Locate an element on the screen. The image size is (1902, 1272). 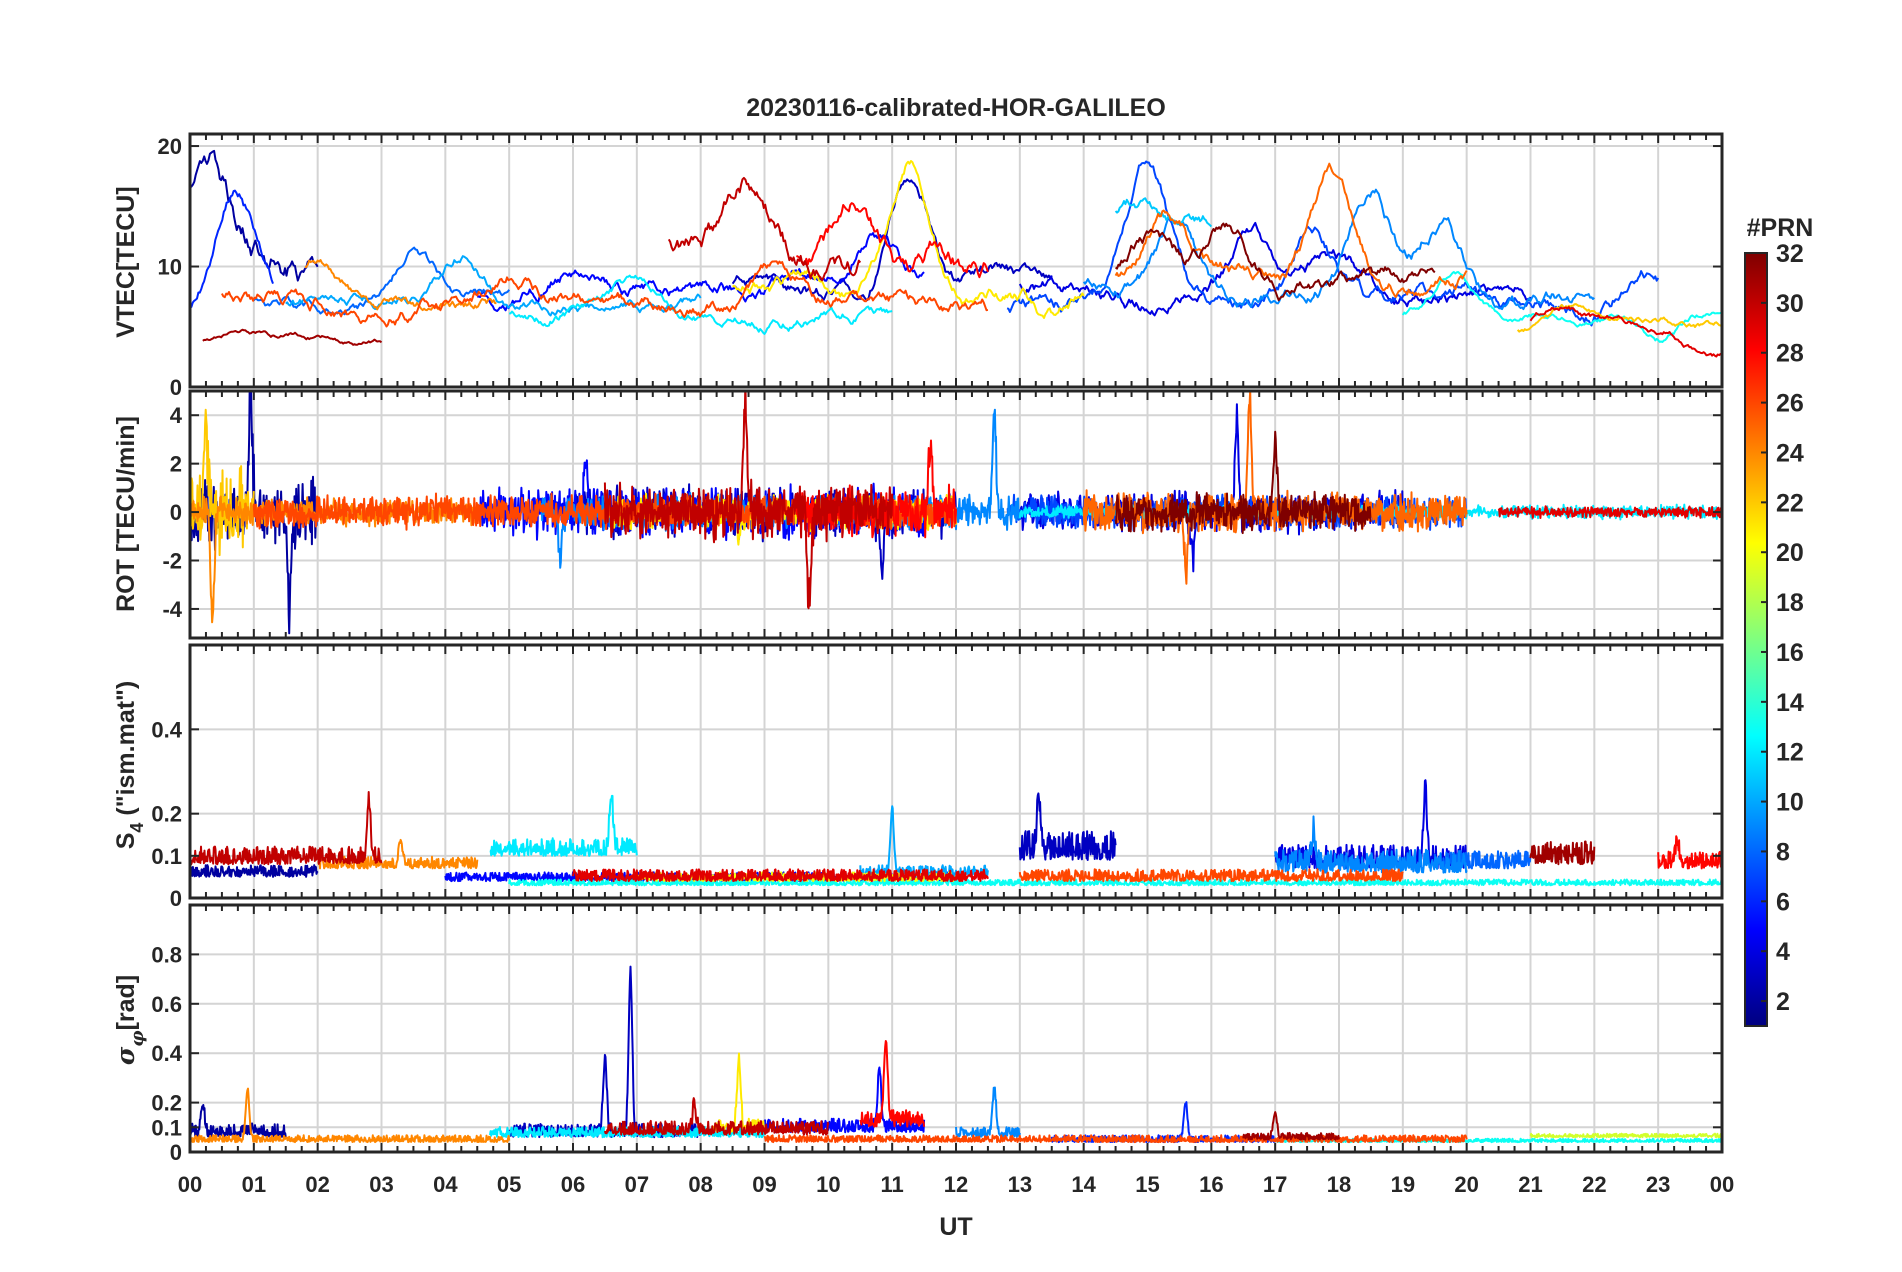
colorbar-tick-label: 28 is located at coordinates (1790, 354).